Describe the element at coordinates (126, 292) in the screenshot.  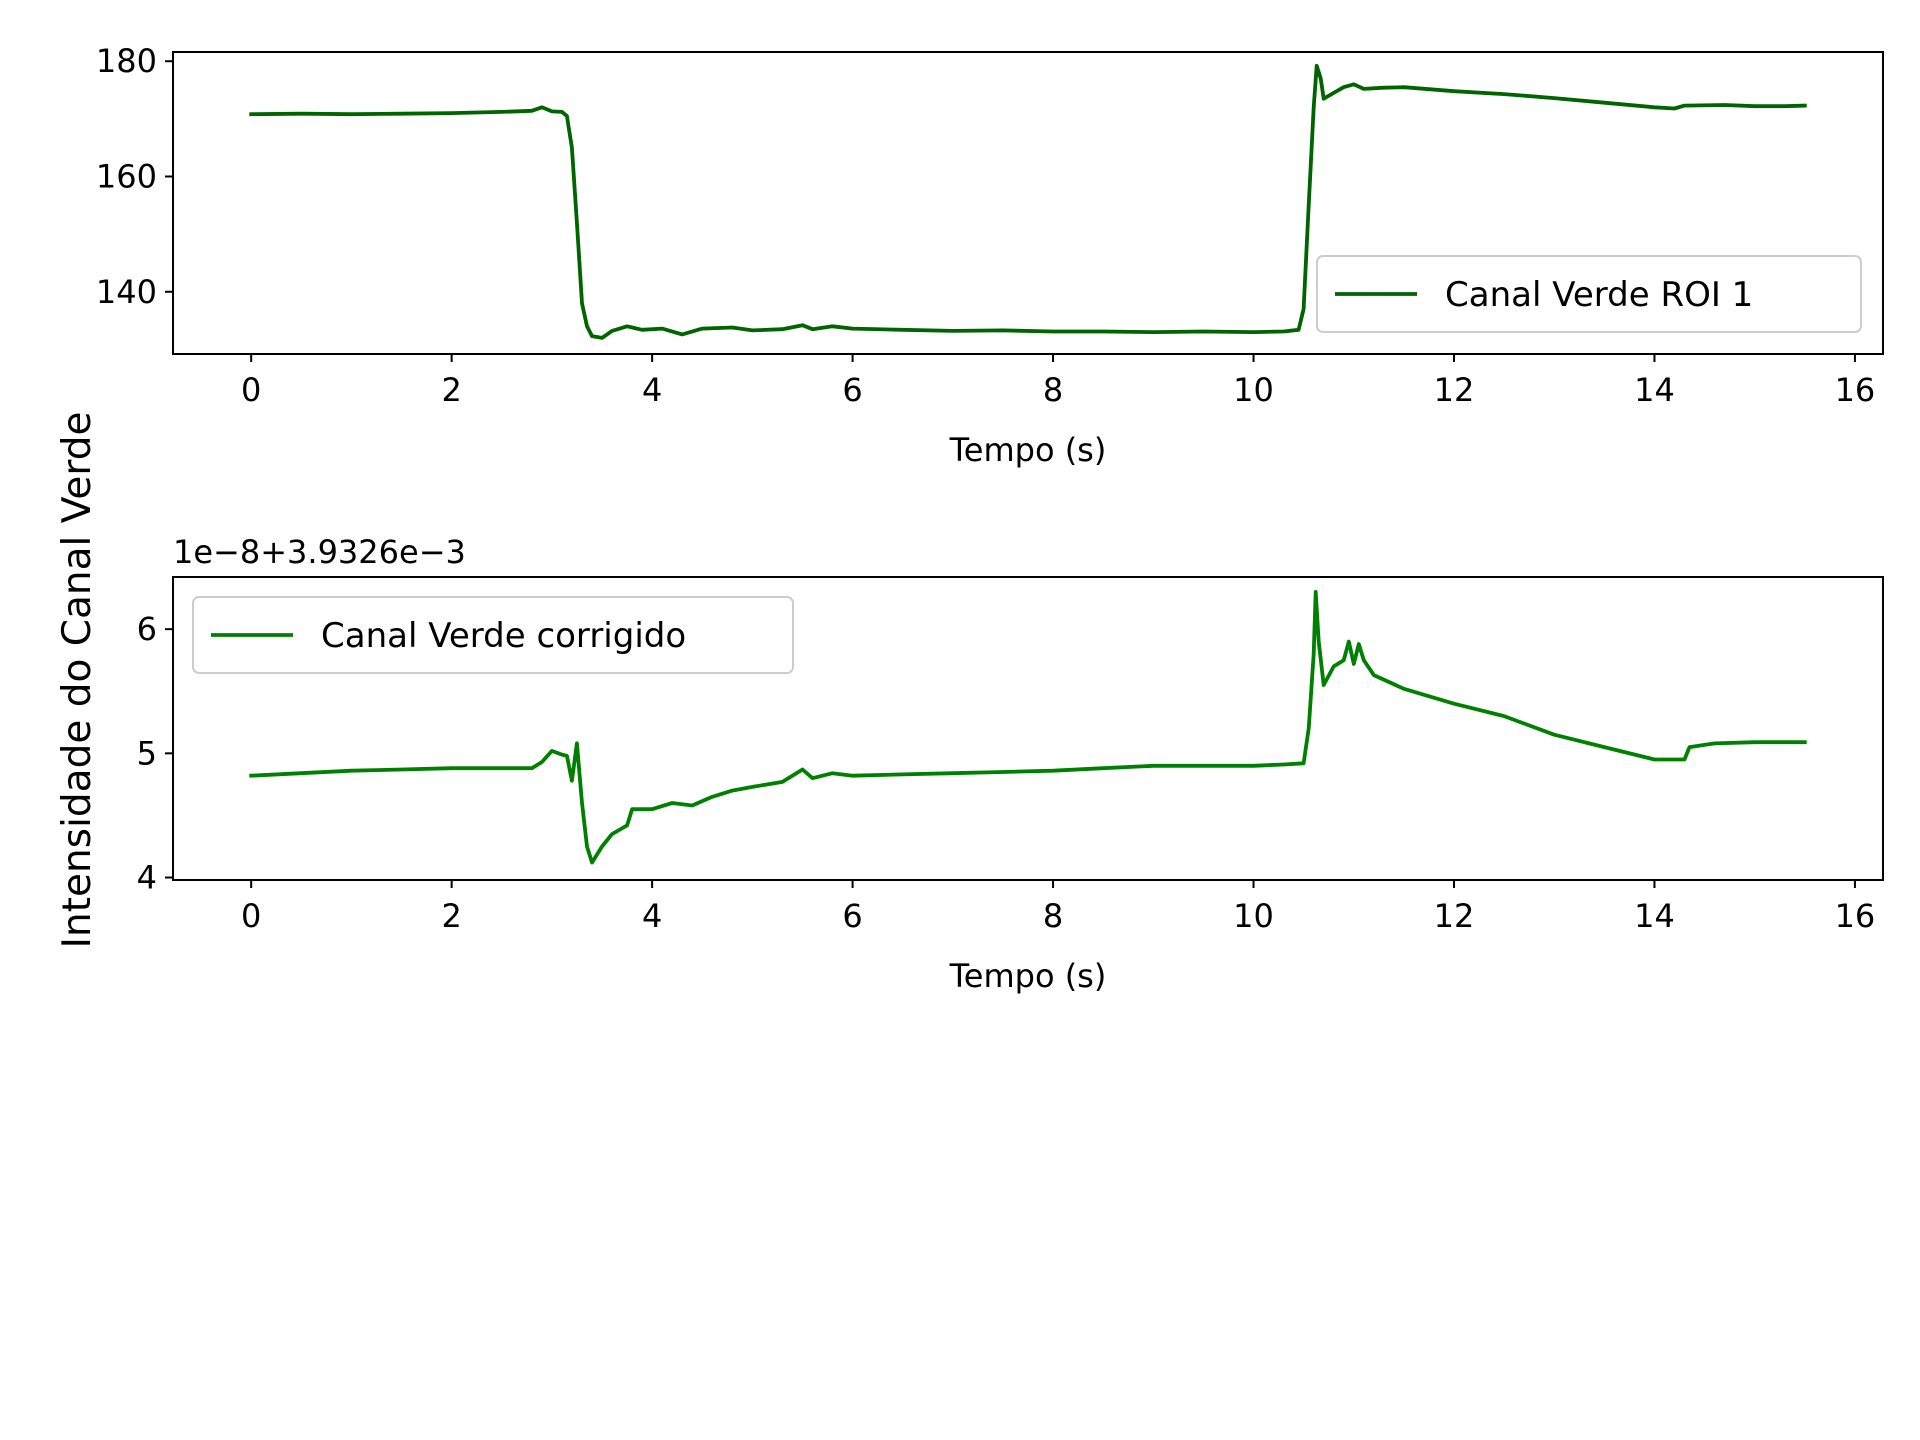
I see `y-tick-label: 140` at that location.